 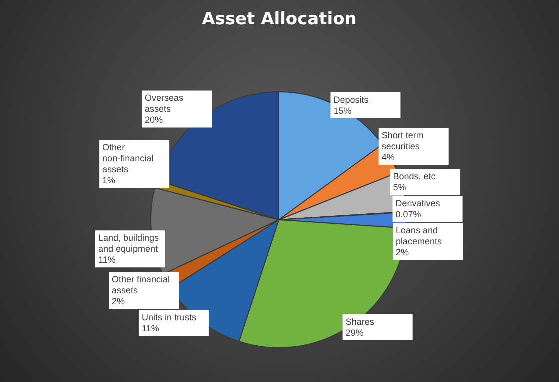 I want to click on data-label: 1%, so click(x=109, y=181).